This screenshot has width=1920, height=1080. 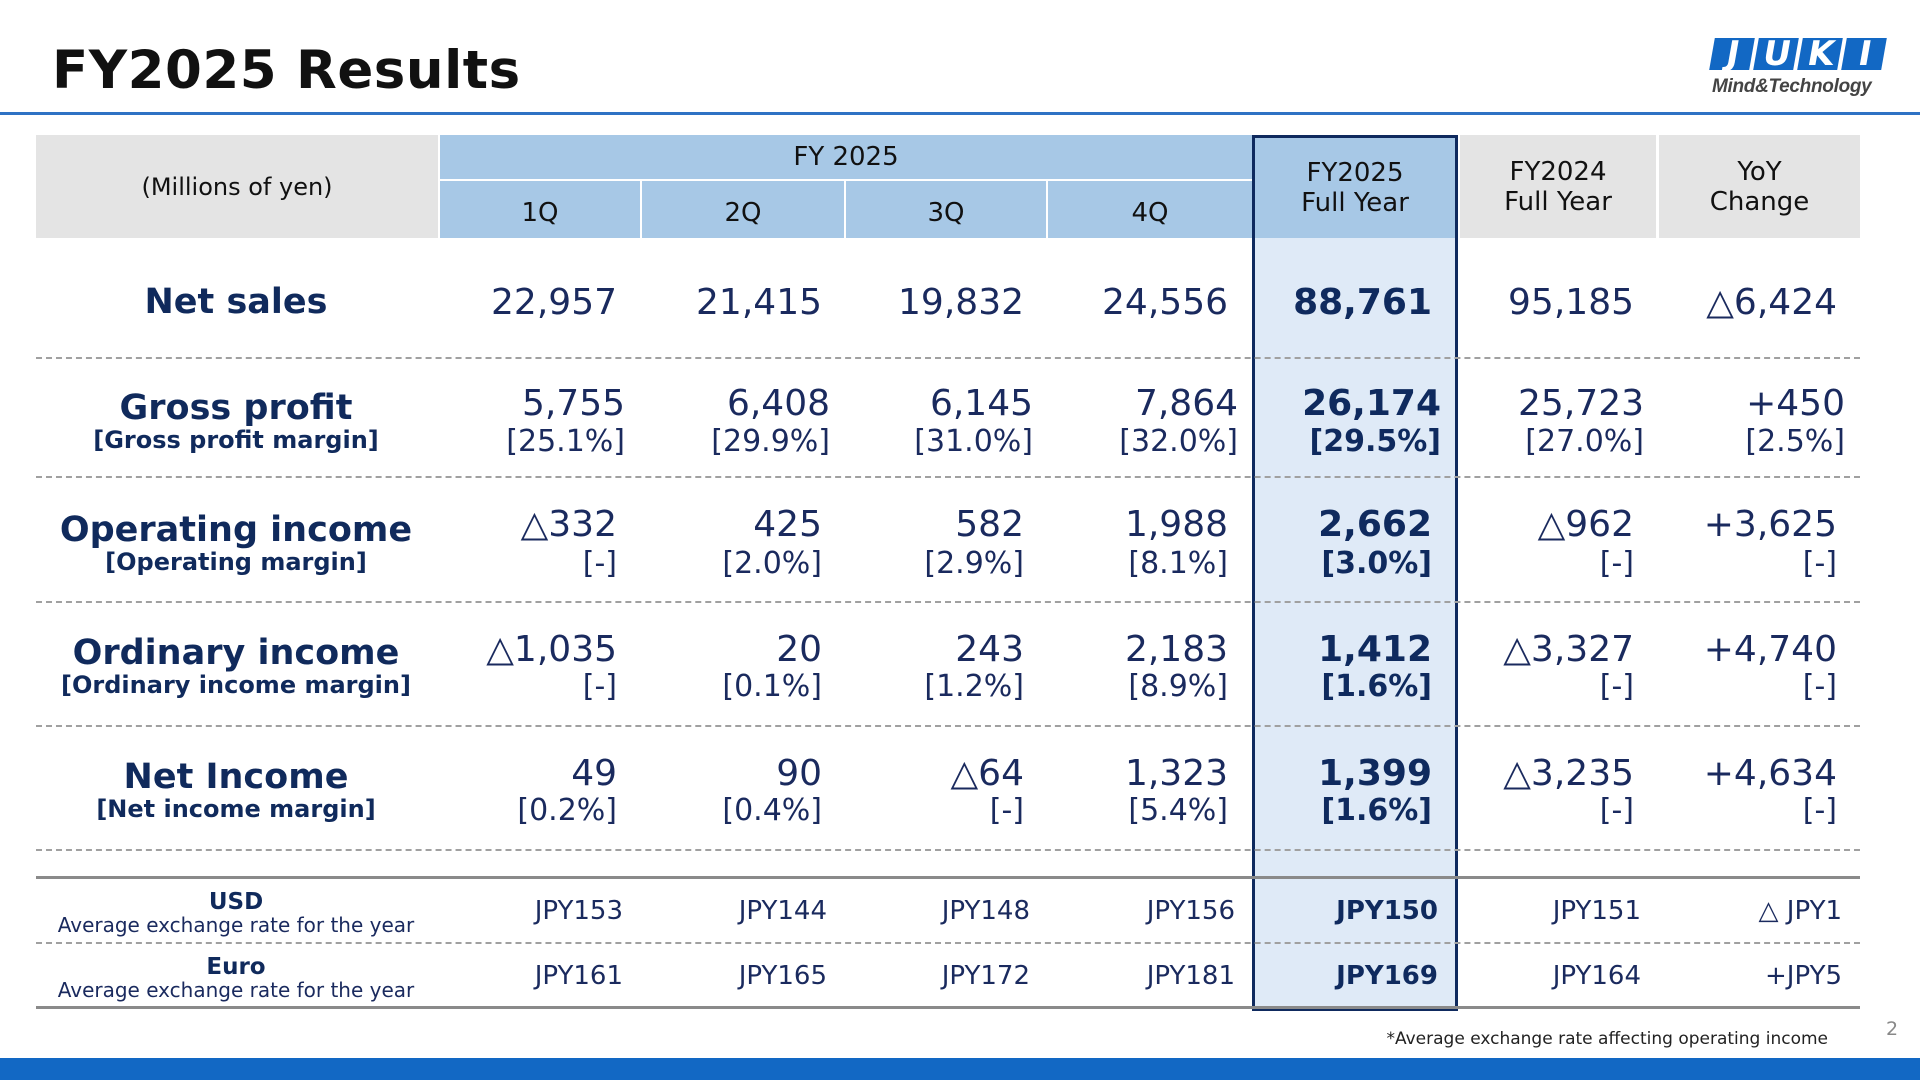 What do you see at coordinates (1798, 54) in the screenshot?
I see `logo-wordmark: J U K I` at bounding box center [1798, 54].